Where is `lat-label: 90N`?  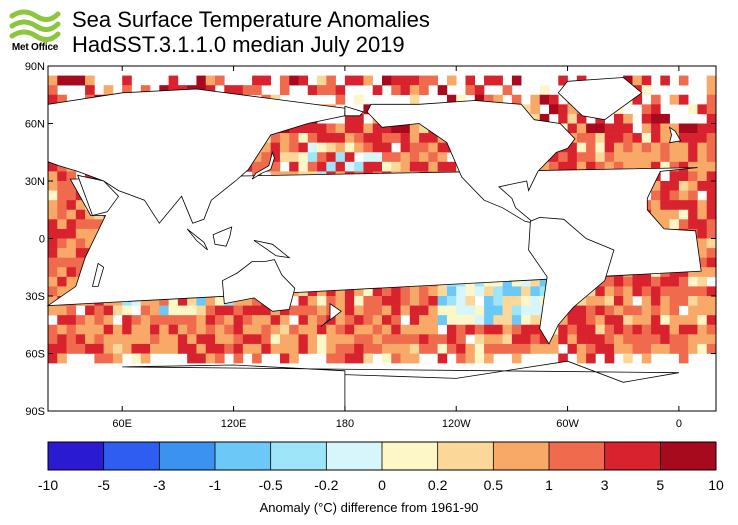 lat-label: 90N is located at coordinates (35, 67).